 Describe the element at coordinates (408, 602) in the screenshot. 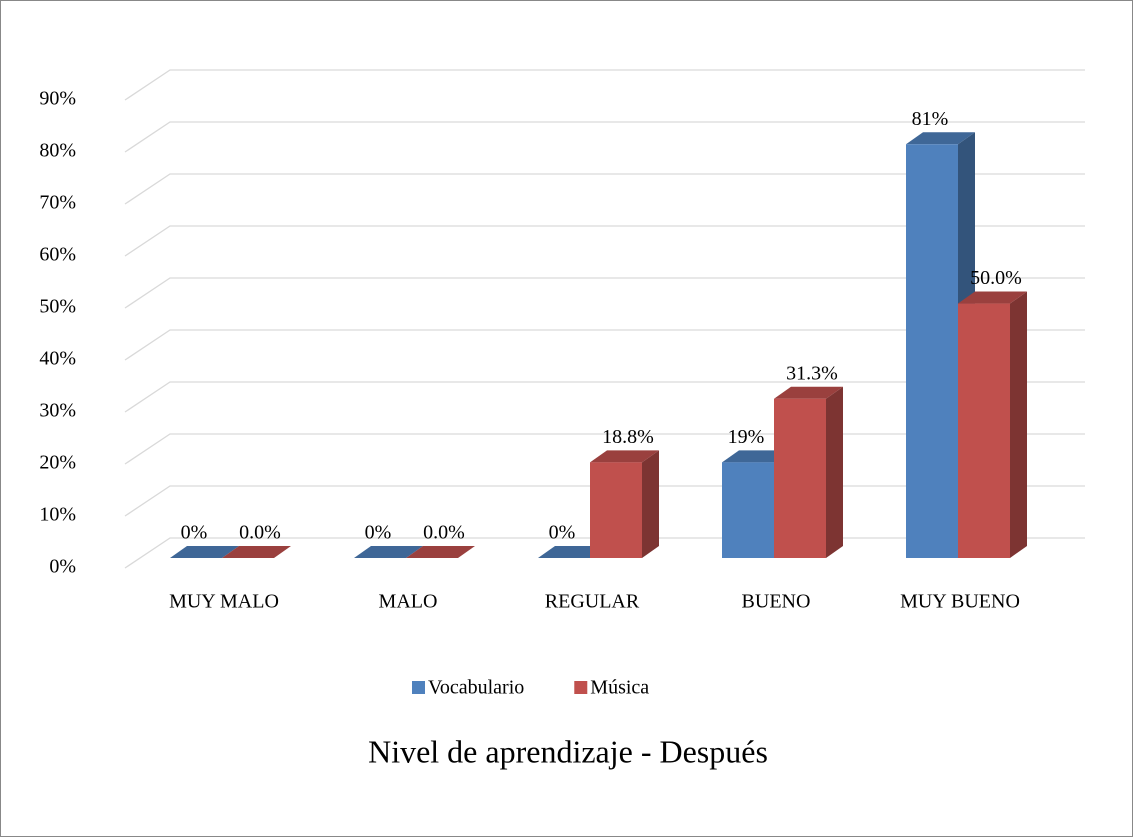

I see `x-tick-label: MALO` at that location.